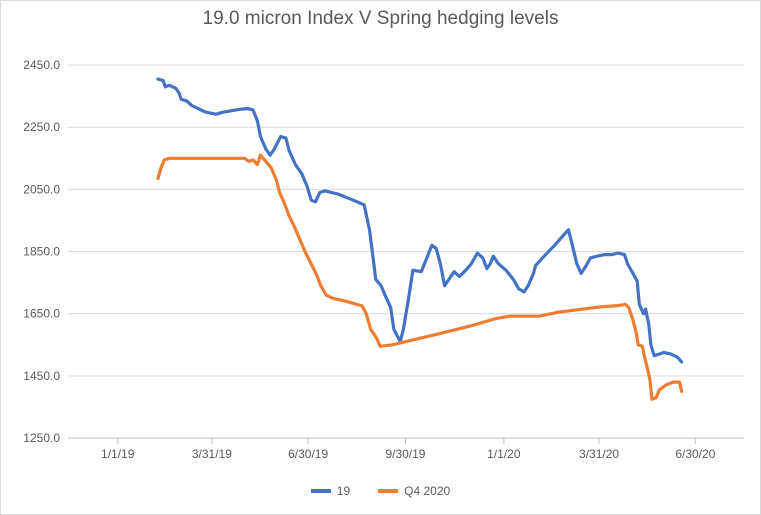 This screenshot has width=761, height=515. What do you see at coordinates (41, 65) in the screenshot?
I see `y-tick-label: 2450.0` at bounding box center [41, 65].